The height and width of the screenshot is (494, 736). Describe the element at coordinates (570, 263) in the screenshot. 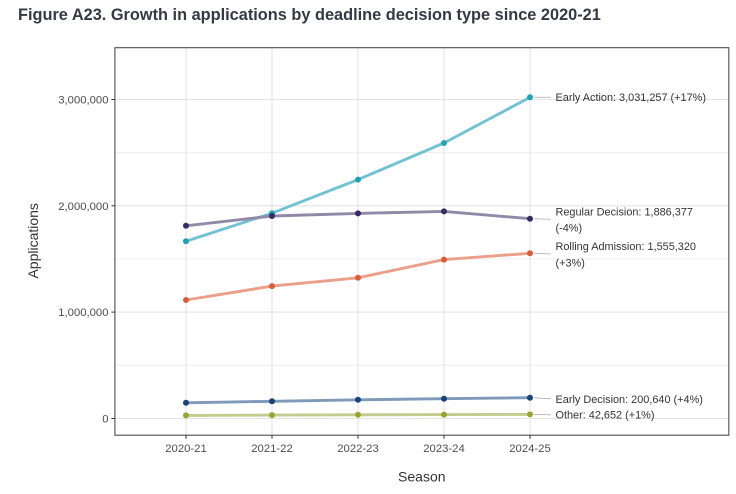

I see `svg-text: (+3%)` at that location.